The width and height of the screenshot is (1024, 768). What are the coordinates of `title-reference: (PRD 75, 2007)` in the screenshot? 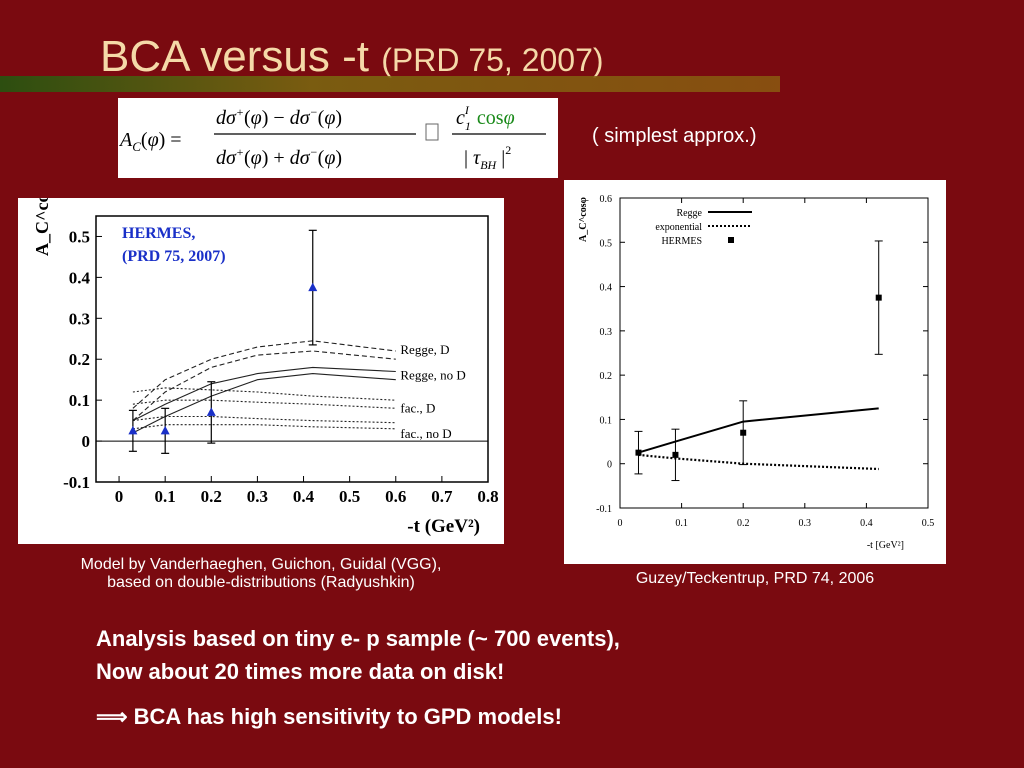 It's located at (492, 60).